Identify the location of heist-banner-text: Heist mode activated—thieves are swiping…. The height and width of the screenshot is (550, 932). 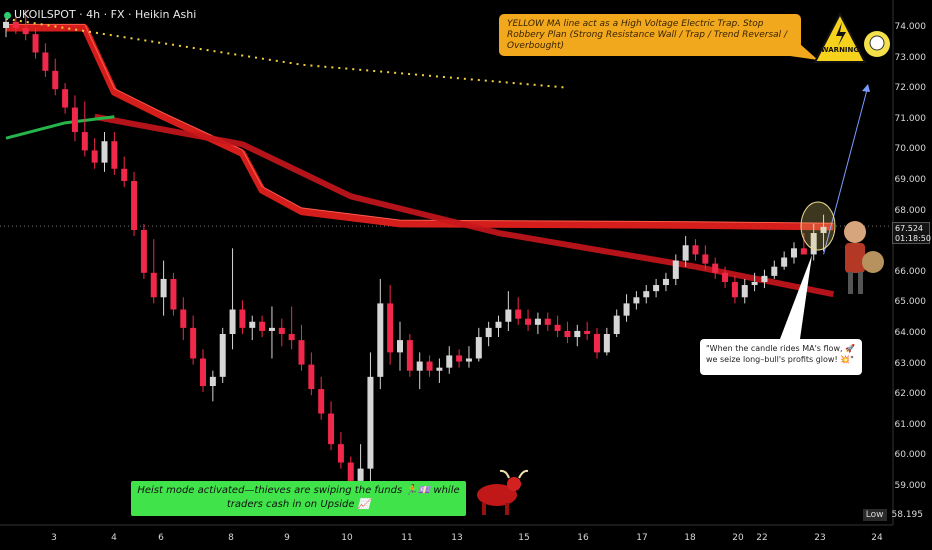
(298, 497).